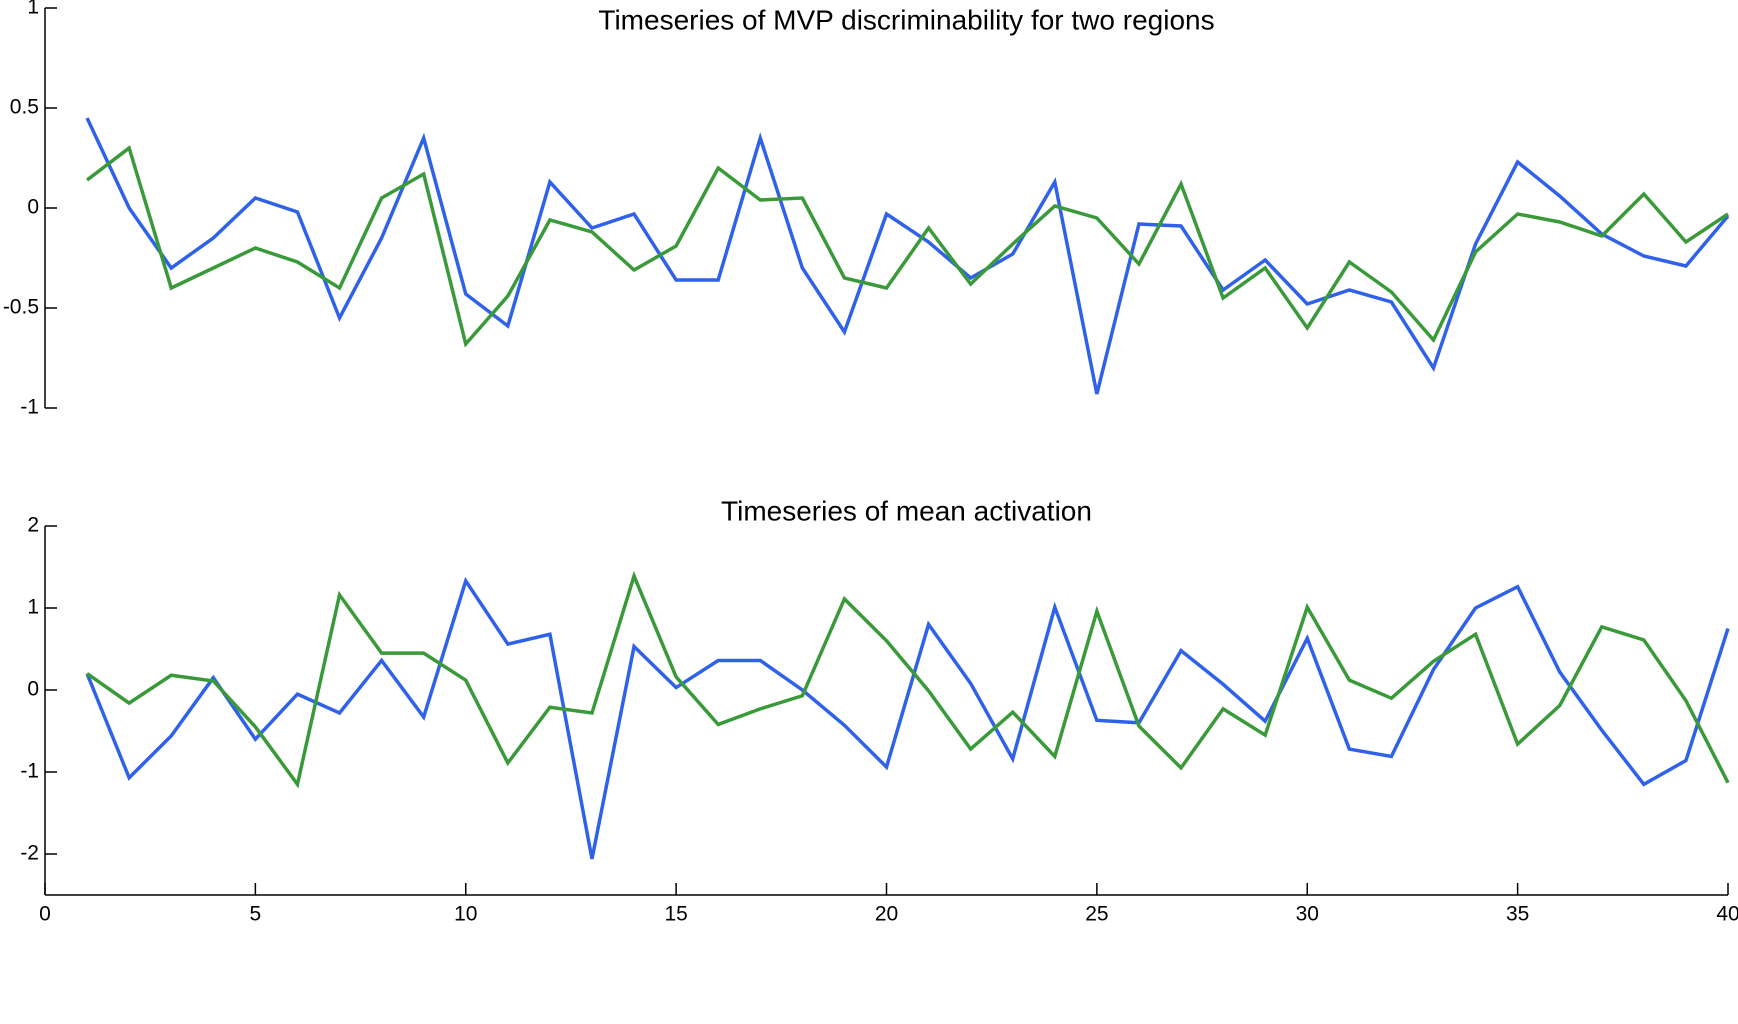 This screenshot has width=1738, height=1024. What do you see at coordinates (1517, 914) in the screenshot?
I see `x-tick-label: 35` at bounding box center [1517, 914].